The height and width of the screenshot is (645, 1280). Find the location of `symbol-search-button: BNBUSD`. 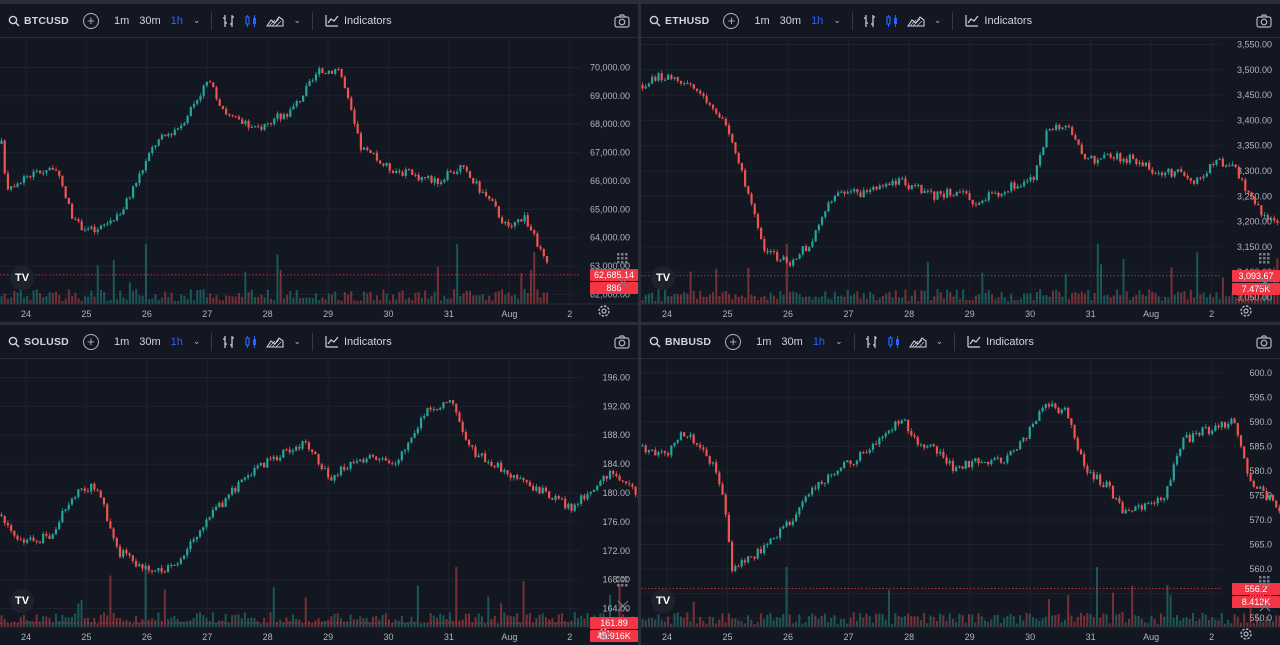

symbol-search-button: BNBUSD is located at coordinates (681, 341).